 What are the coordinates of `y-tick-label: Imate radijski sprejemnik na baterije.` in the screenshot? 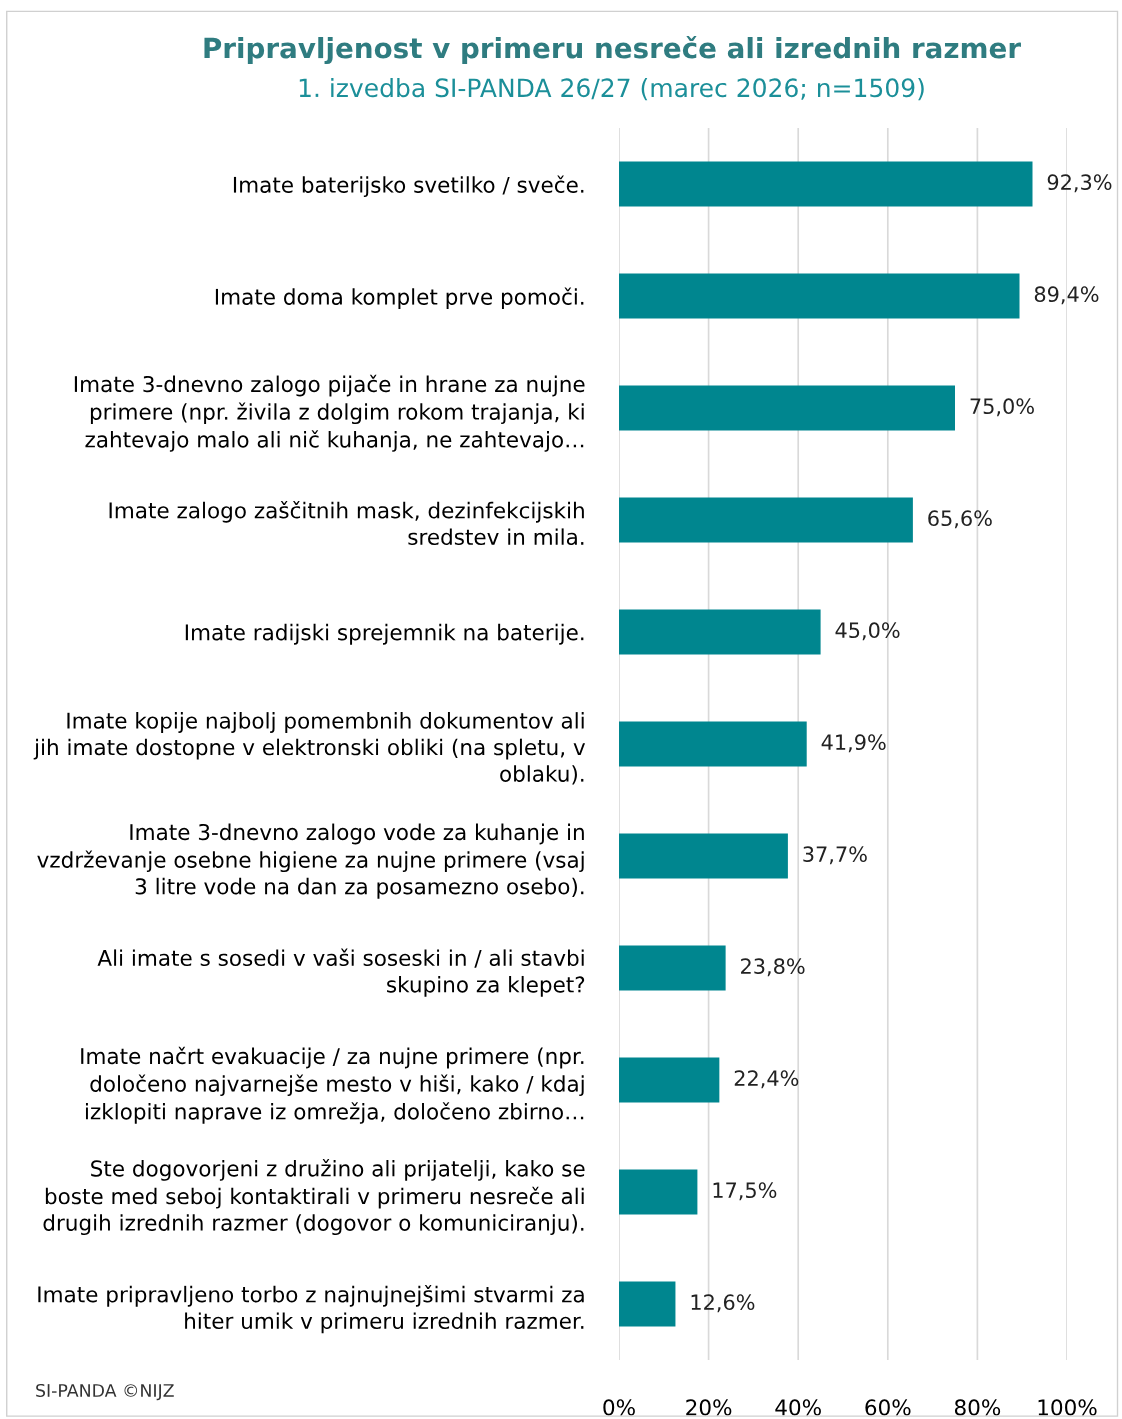 It's located at (384, 634).